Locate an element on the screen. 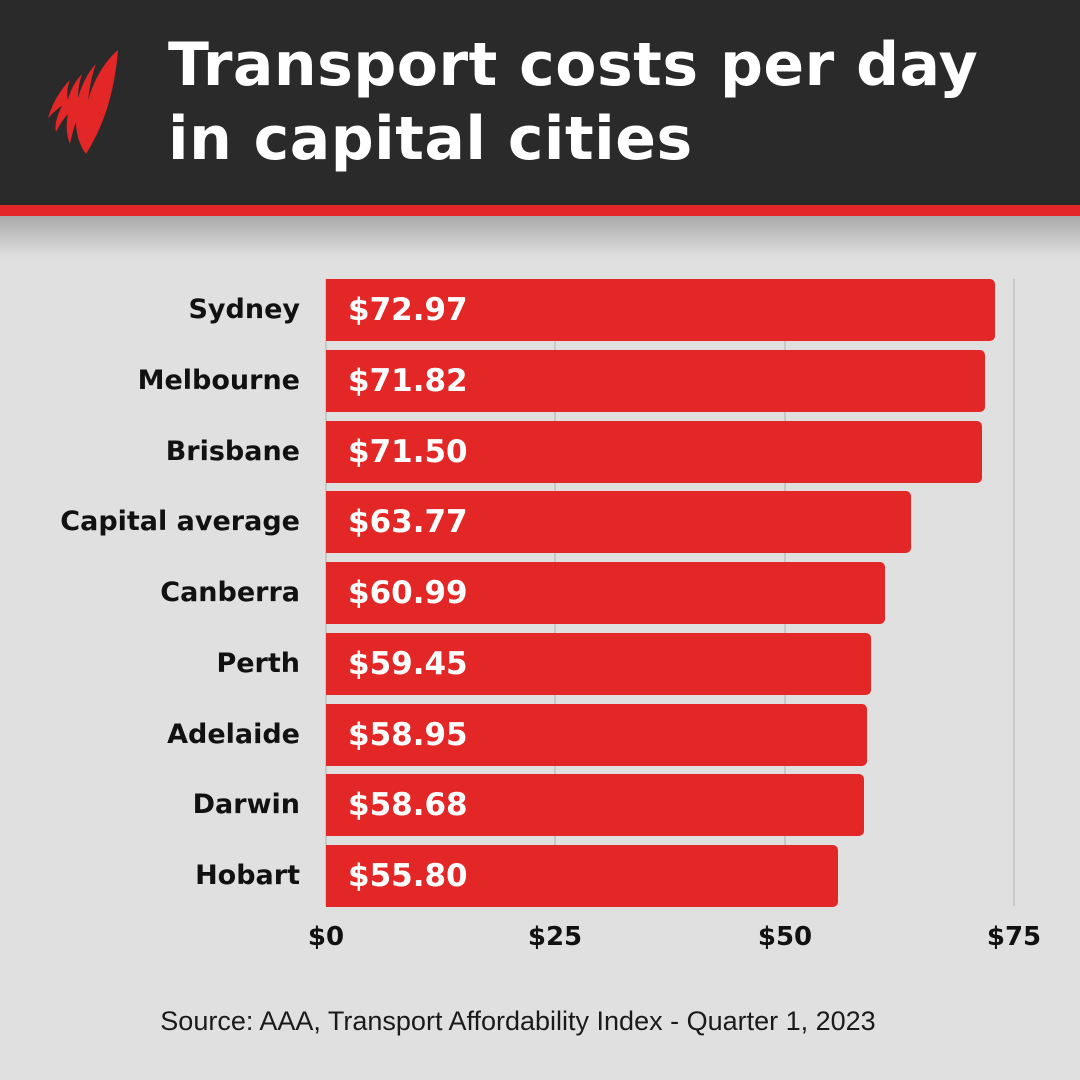  bar-label: Melbourne is located at coordinates (218, 380).